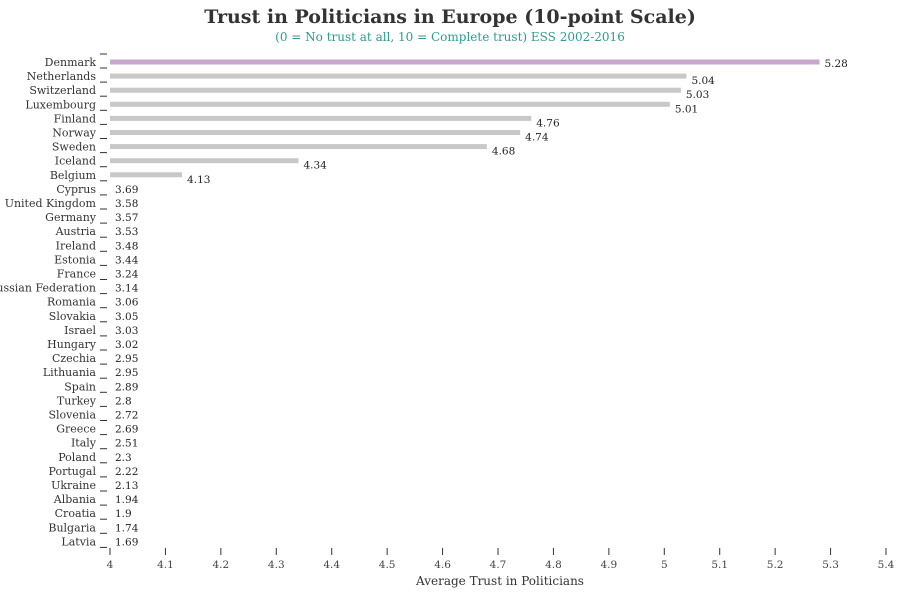 This screenshot has height=600, width=900. I want to click on category-label: Croatia, so click(76, 513).